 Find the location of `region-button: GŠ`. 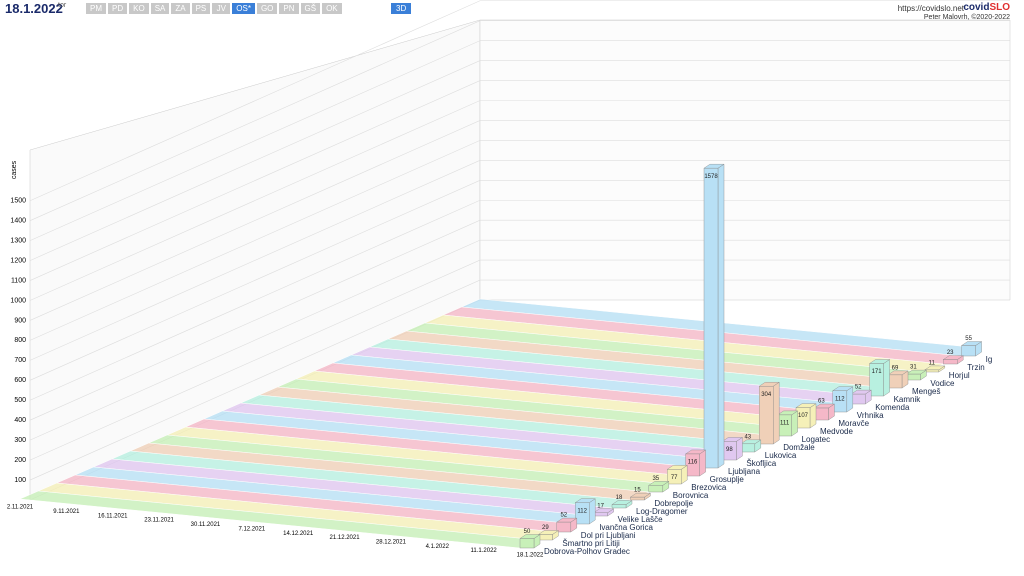

region-button: GŠ is located at coordinates (310, 8).